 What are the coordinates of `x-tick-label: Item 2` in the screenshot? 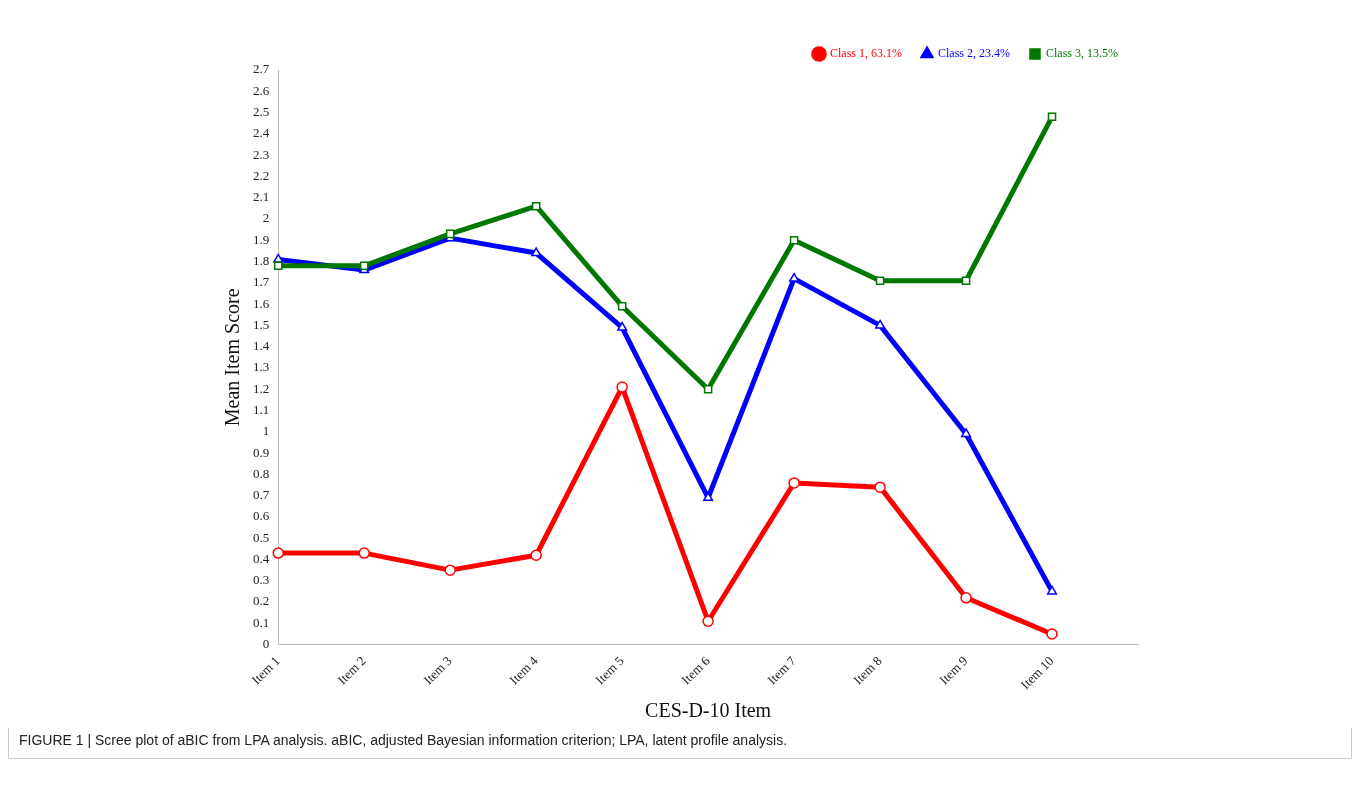 It's located at (351, 670).